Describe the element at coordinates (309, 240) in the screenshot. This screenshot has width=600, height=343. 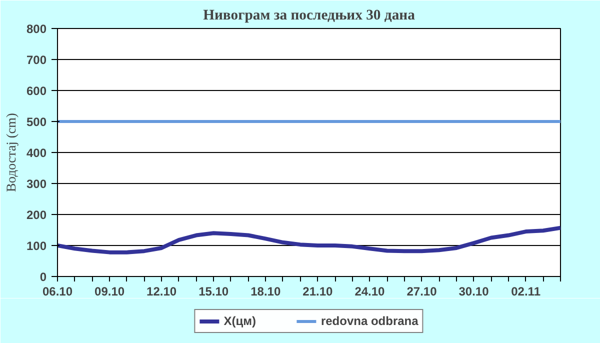
I see `line-series` at that location.